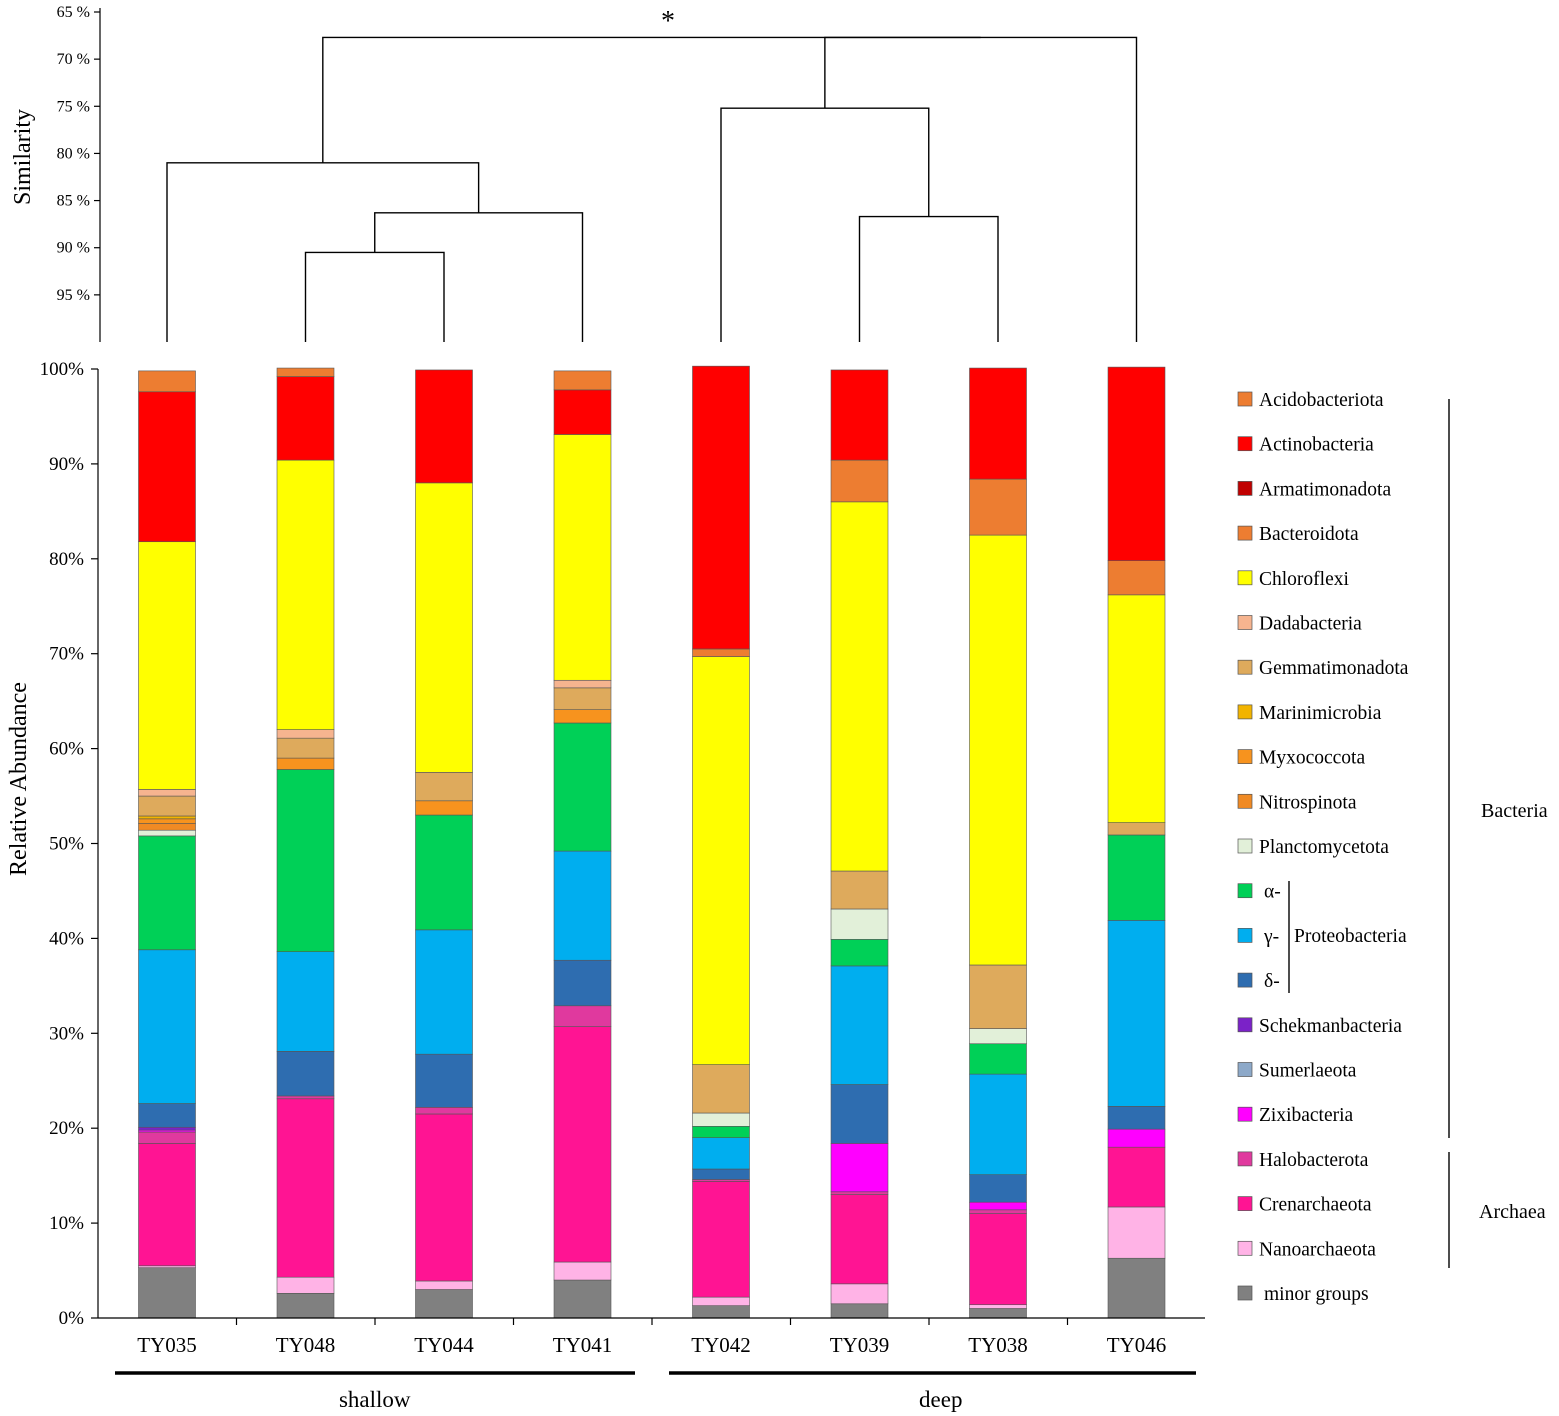 The height and width of the screenshot is (1416, 1559). Describe the element at coordinates (305, 418) in the screenshot. I see `bar-segment-ty048-actinobacteria` at that location.